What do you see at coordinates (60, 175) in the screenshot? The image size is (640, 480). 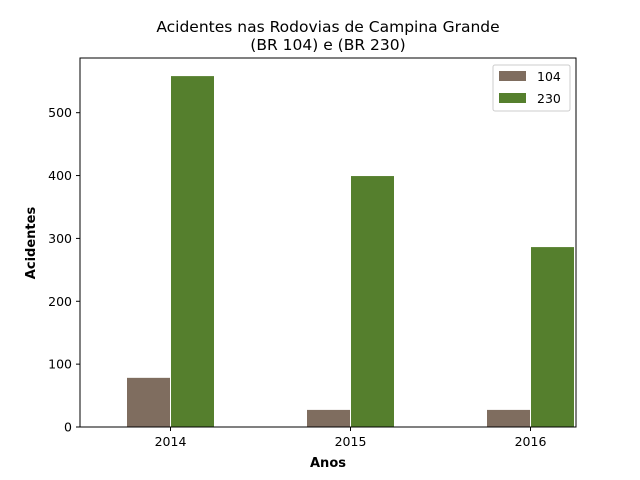 I see `y-tick-label-400: 400` at bounding box center [60, 175].